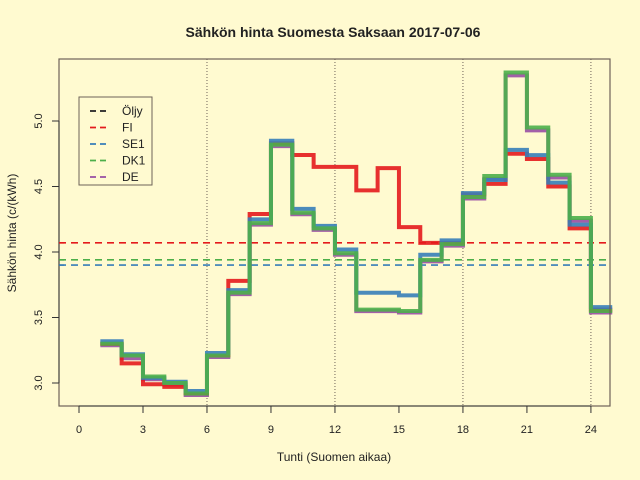 This screenshot has width=640, height=480. I want to click on legend-label: DE, so click(130, 177).